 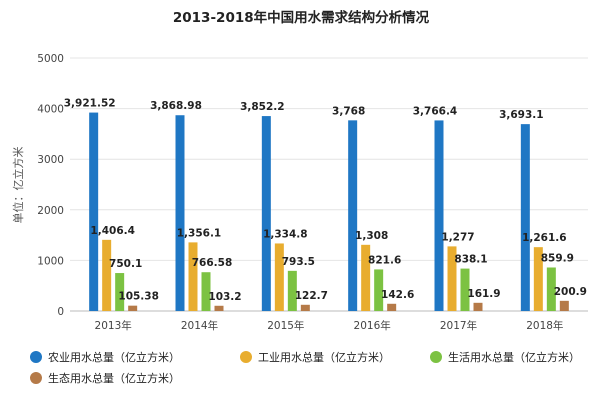 I want to click on legend-label: 工业用水总量（亿立方米）, so click(x=324, y=357).